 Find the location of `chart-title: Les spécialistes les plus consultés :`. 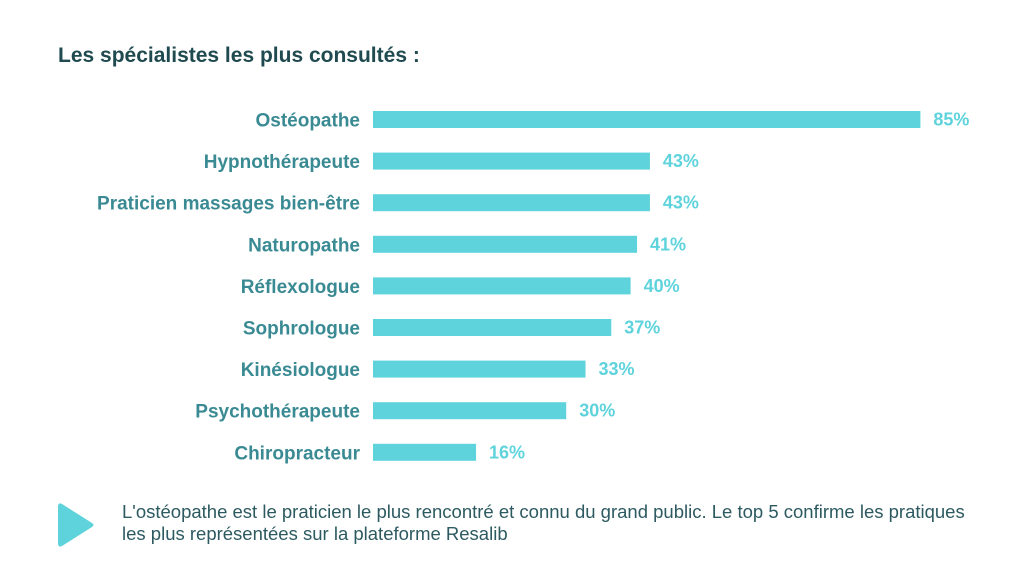

chart-title: Les spécialistes les plus consultés : is located at coordinates (239, 55).